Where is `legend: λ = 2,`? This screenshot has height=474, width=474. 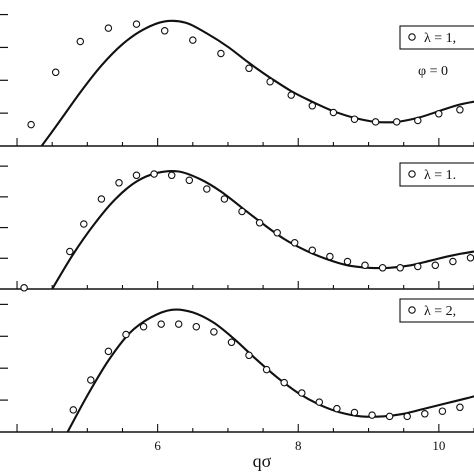
legend: λ = 2, is located at coordinates (436, 310).